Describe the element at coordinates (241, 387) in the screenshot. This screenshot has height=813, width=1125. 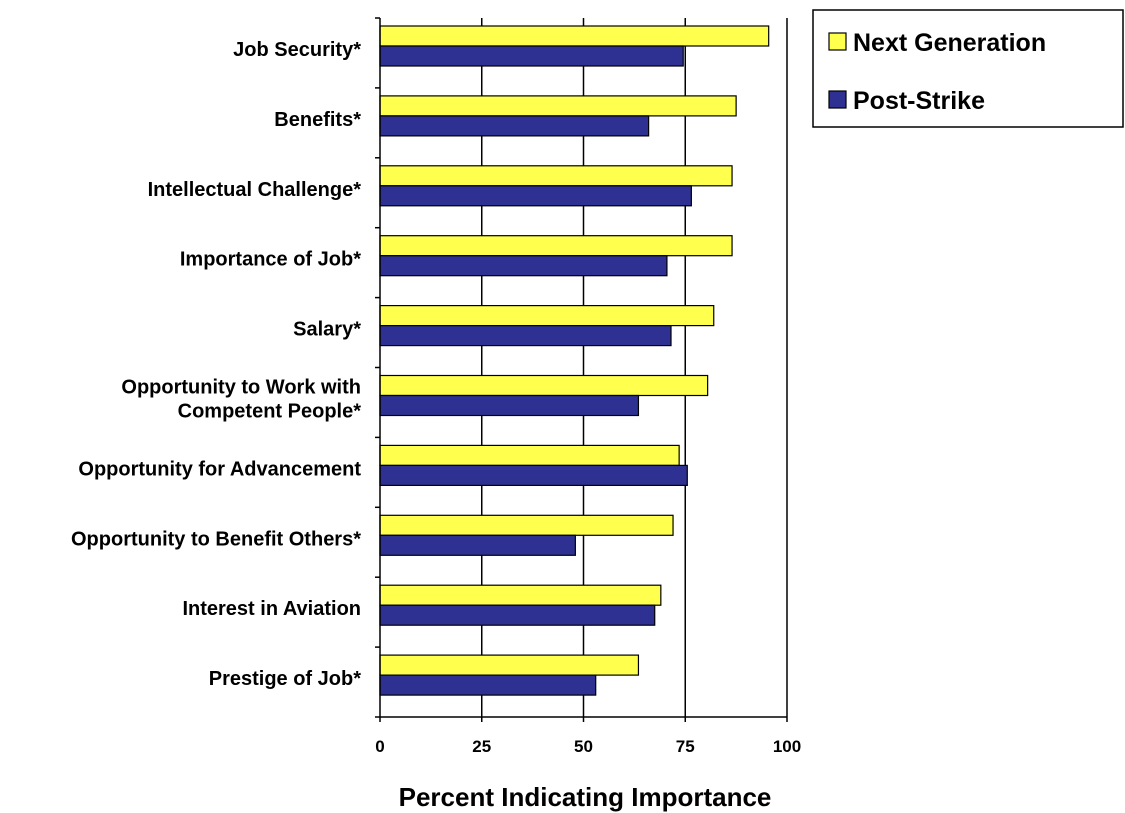
I see `category-label: Opportunity to Work with` at that location.